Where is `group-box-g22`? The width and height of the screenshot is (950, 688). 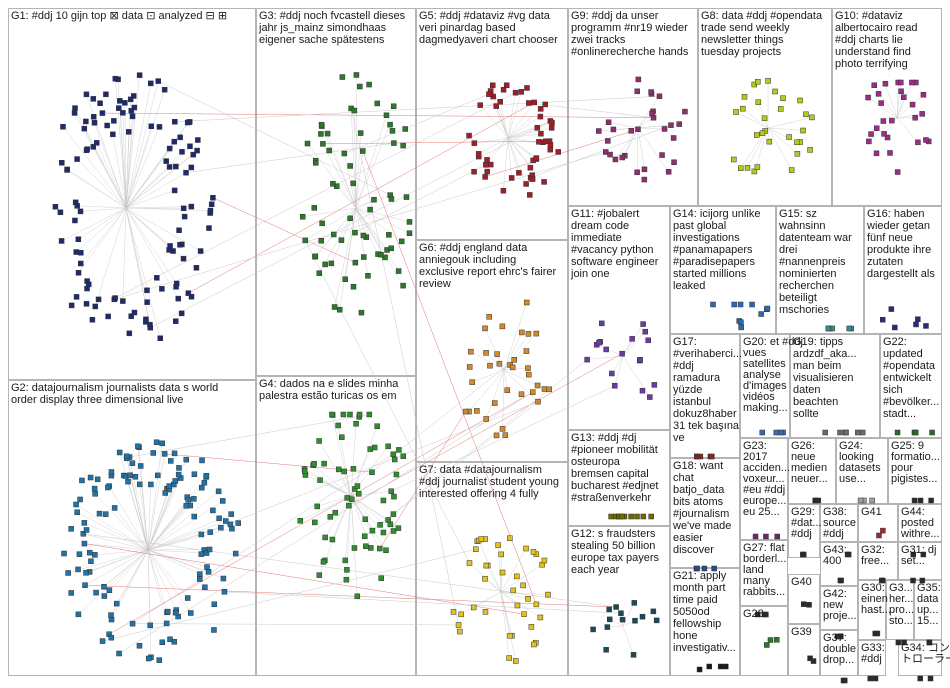
group-box-g22 is located at coordinates (911, 386).